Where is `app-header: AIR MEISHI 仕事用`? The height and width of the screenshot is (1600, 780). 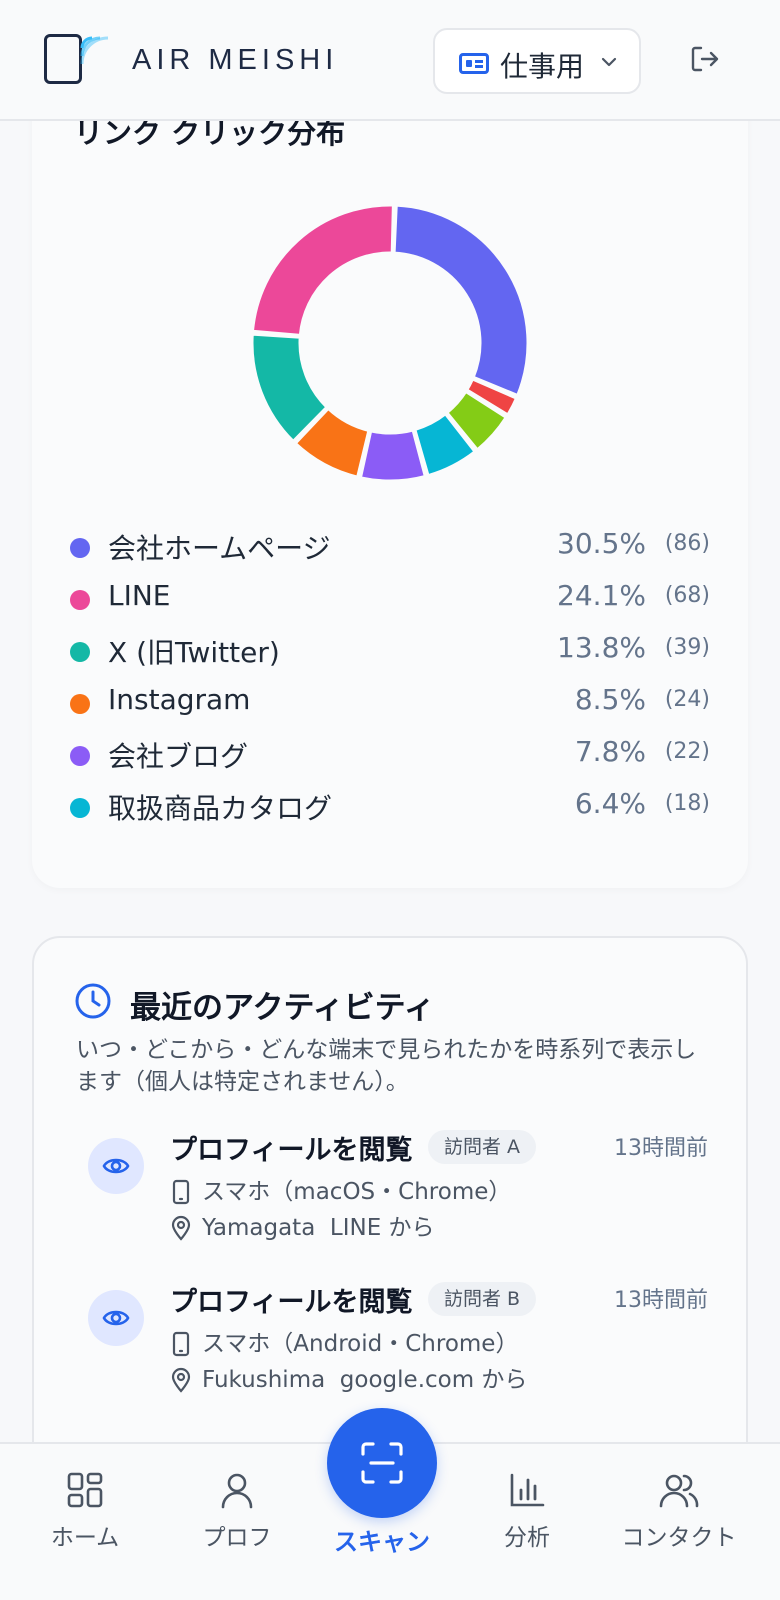 app-header: AIR MEISHI 仕事用 is located at coordinates (390, 60).